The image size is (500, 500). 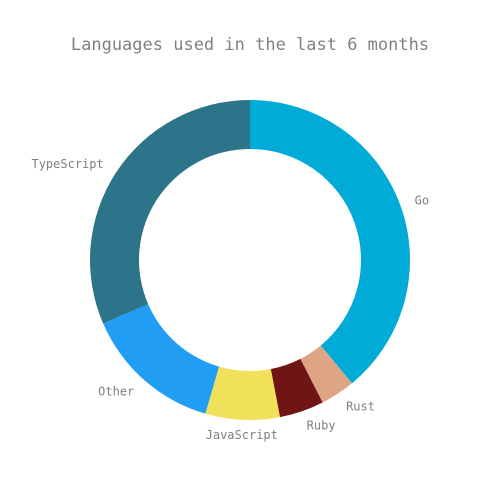 I want to click on slice-label-ruby: Ruby, so click(x=321, y=426).